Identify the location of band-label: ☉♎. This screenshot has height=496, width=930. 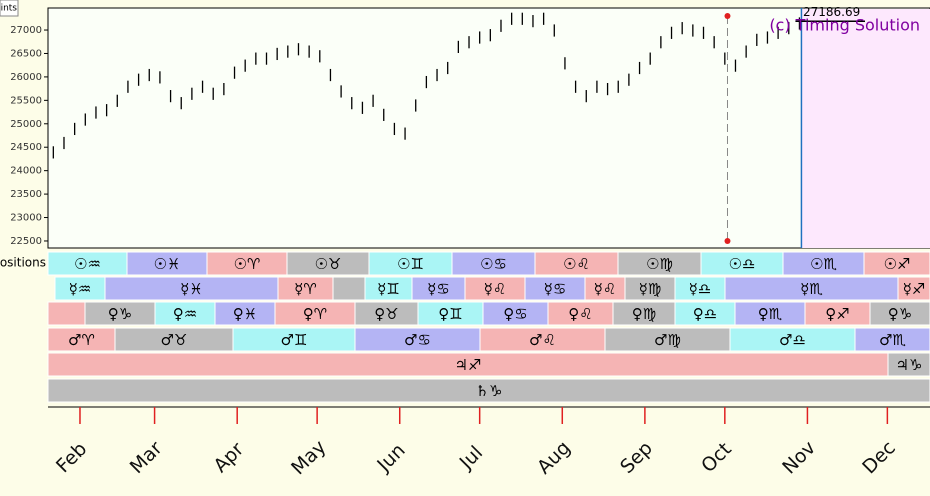
(742, 264).